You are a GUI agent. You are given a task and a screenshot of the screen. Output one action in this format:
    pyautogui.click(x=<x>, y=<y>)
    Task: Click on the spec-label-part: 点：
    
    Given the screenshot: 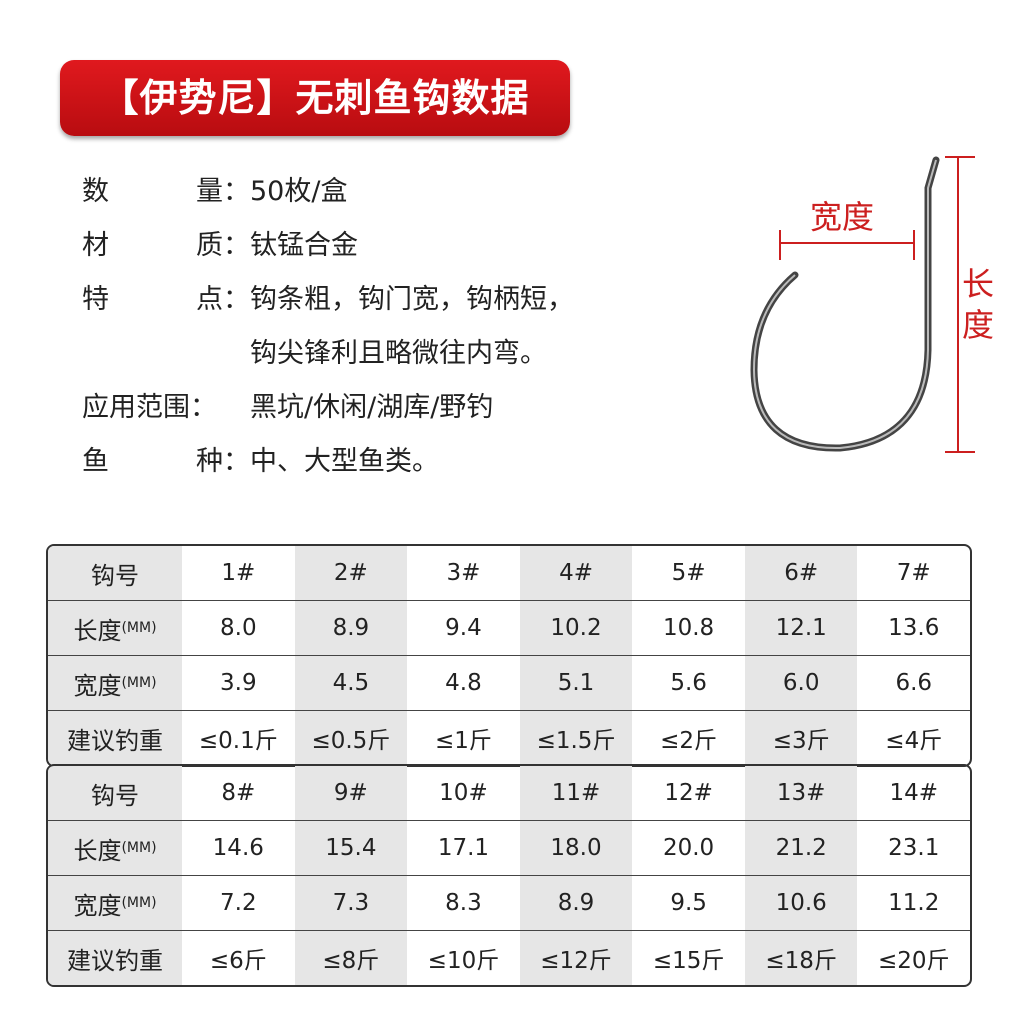 What is the action you would take?
    pyautogui.click(x=223, y=299)
    